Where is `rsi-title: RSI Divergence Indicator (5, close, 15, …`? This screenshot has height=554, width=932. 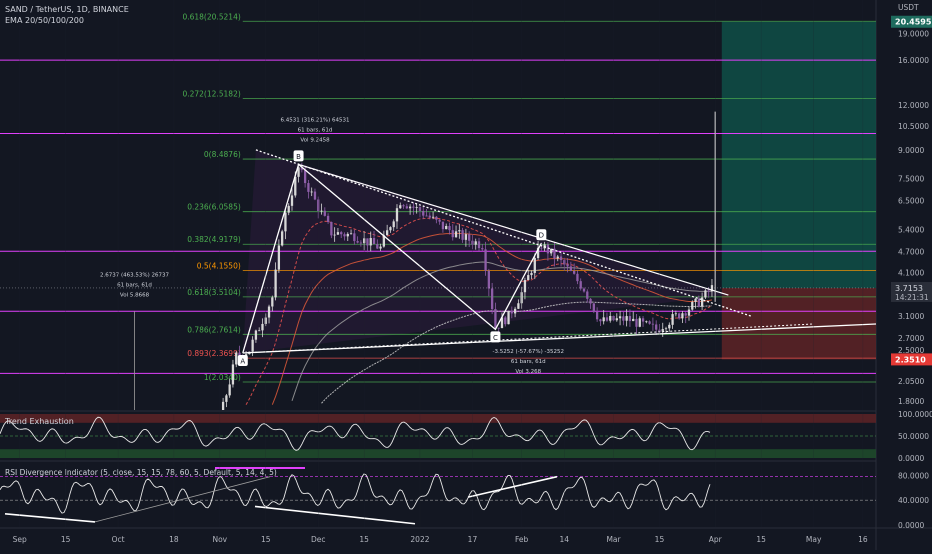
rsi-title: RSI Divergence Indicator (5, close, 15, … is located at coordinates (141, 472).